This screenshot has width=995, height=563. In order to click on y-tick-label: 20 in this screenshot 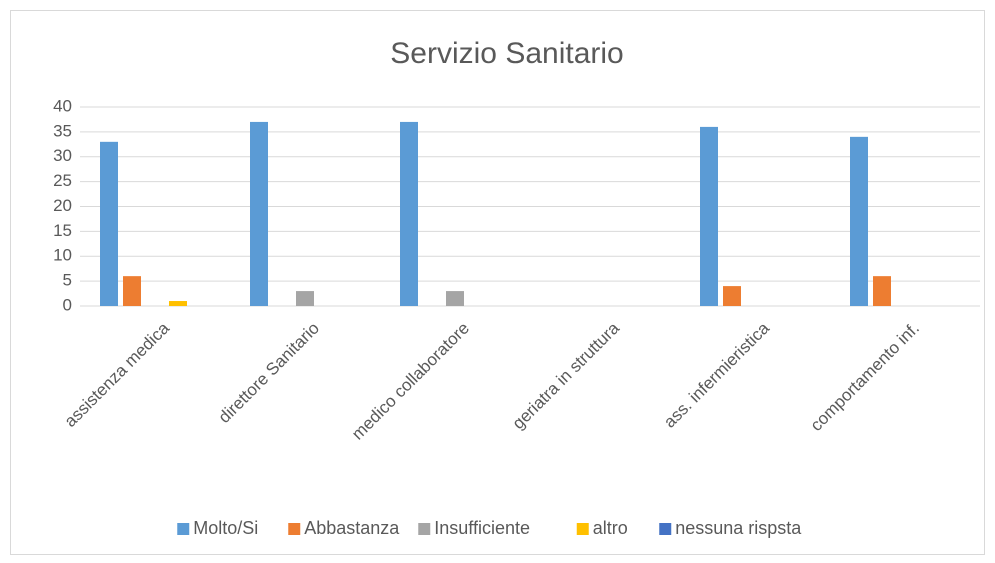, I will do `click(62, 205)`.